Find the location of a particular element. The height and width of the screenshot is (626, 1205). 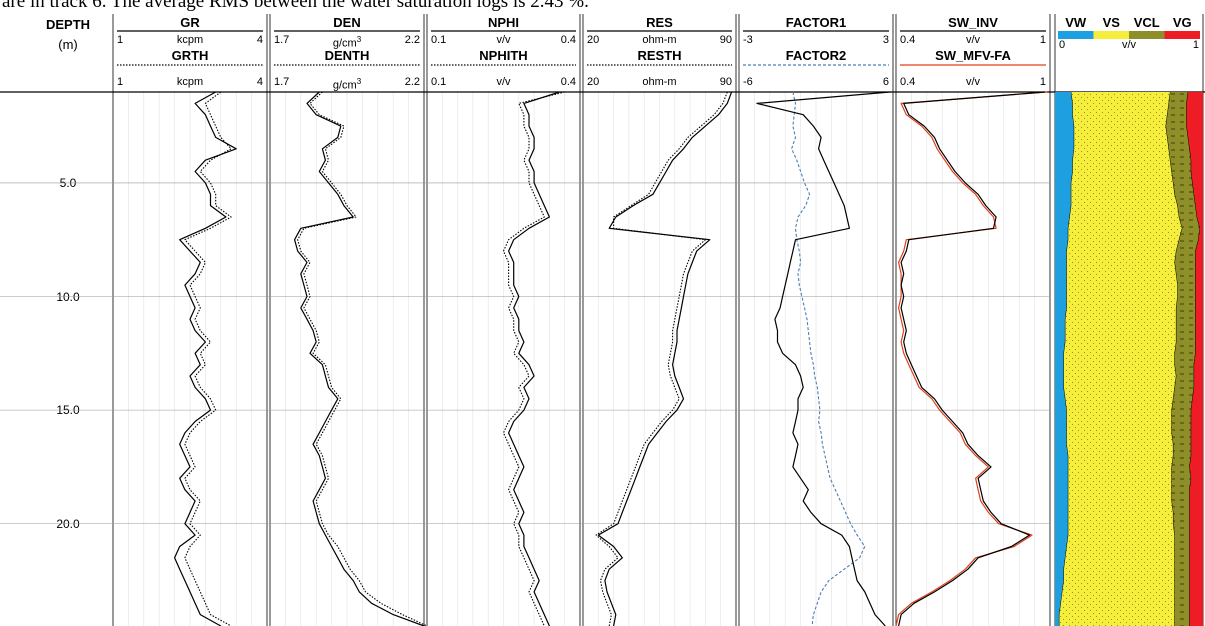

legend-vcl: VCL is located at coordinates (1146, 22).